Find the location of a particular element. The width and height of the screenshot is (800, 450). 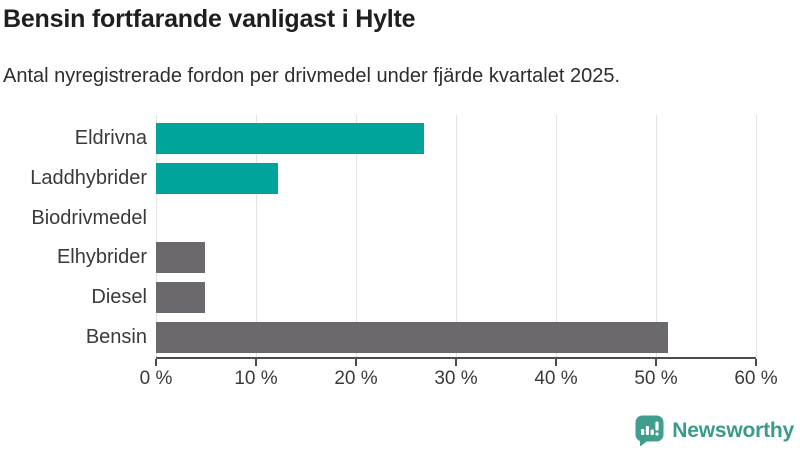

category-label: Elhybrider is located at coordinates (101, 257).